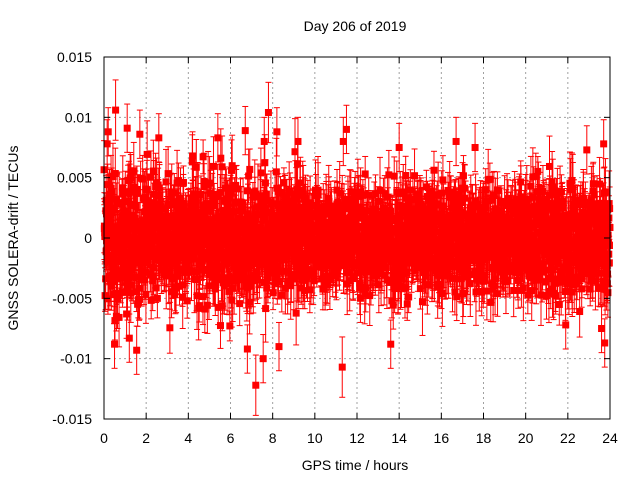  Describe the element at coordinates (355, 465) in the screenshot. I see `x-axis-label: GPS time / hours` at that location.